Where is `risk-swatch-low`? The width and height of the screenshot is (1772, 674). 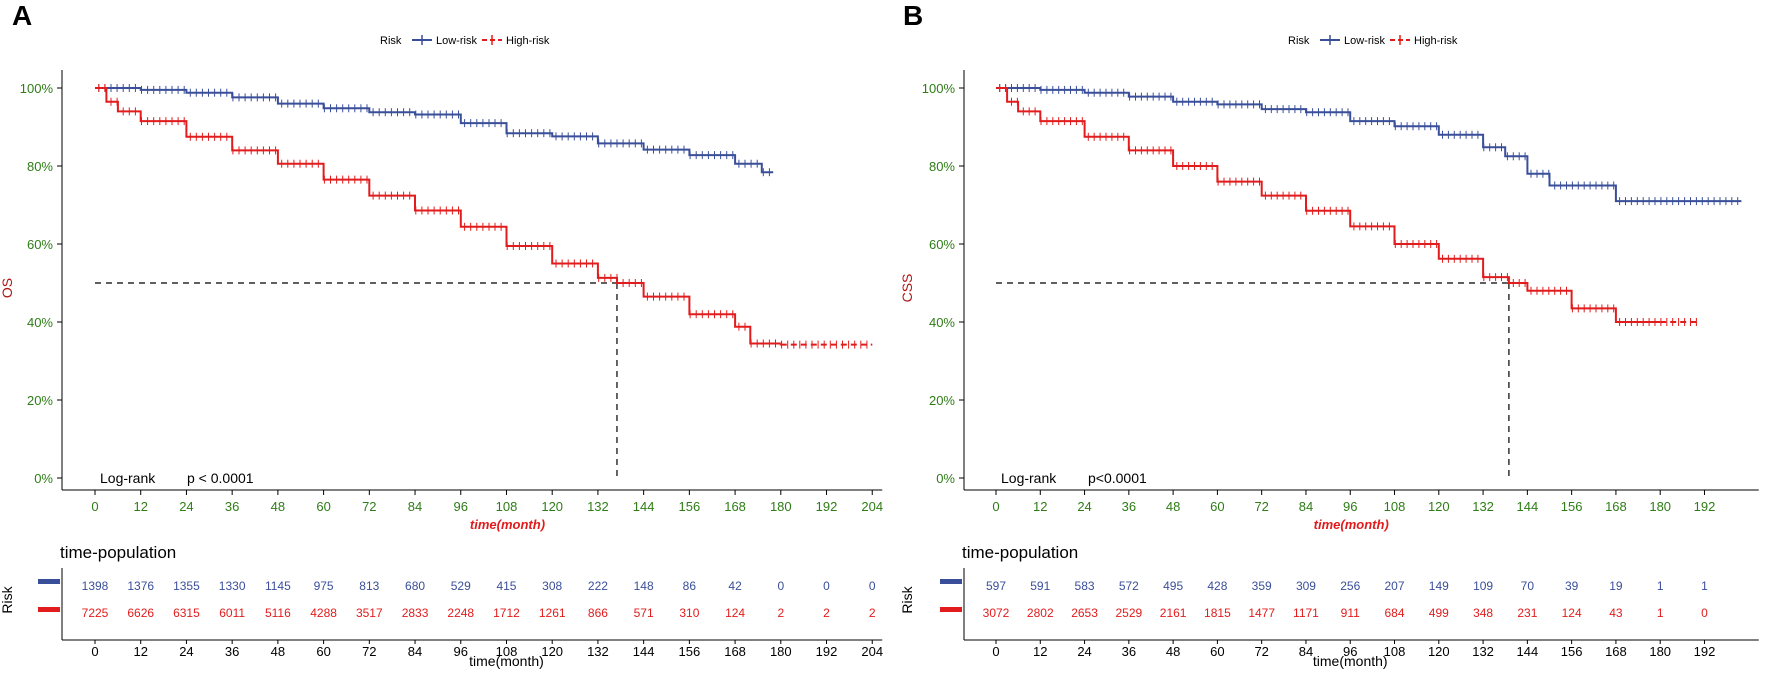
risk-swatch-low is located at coordinates (951, 581).